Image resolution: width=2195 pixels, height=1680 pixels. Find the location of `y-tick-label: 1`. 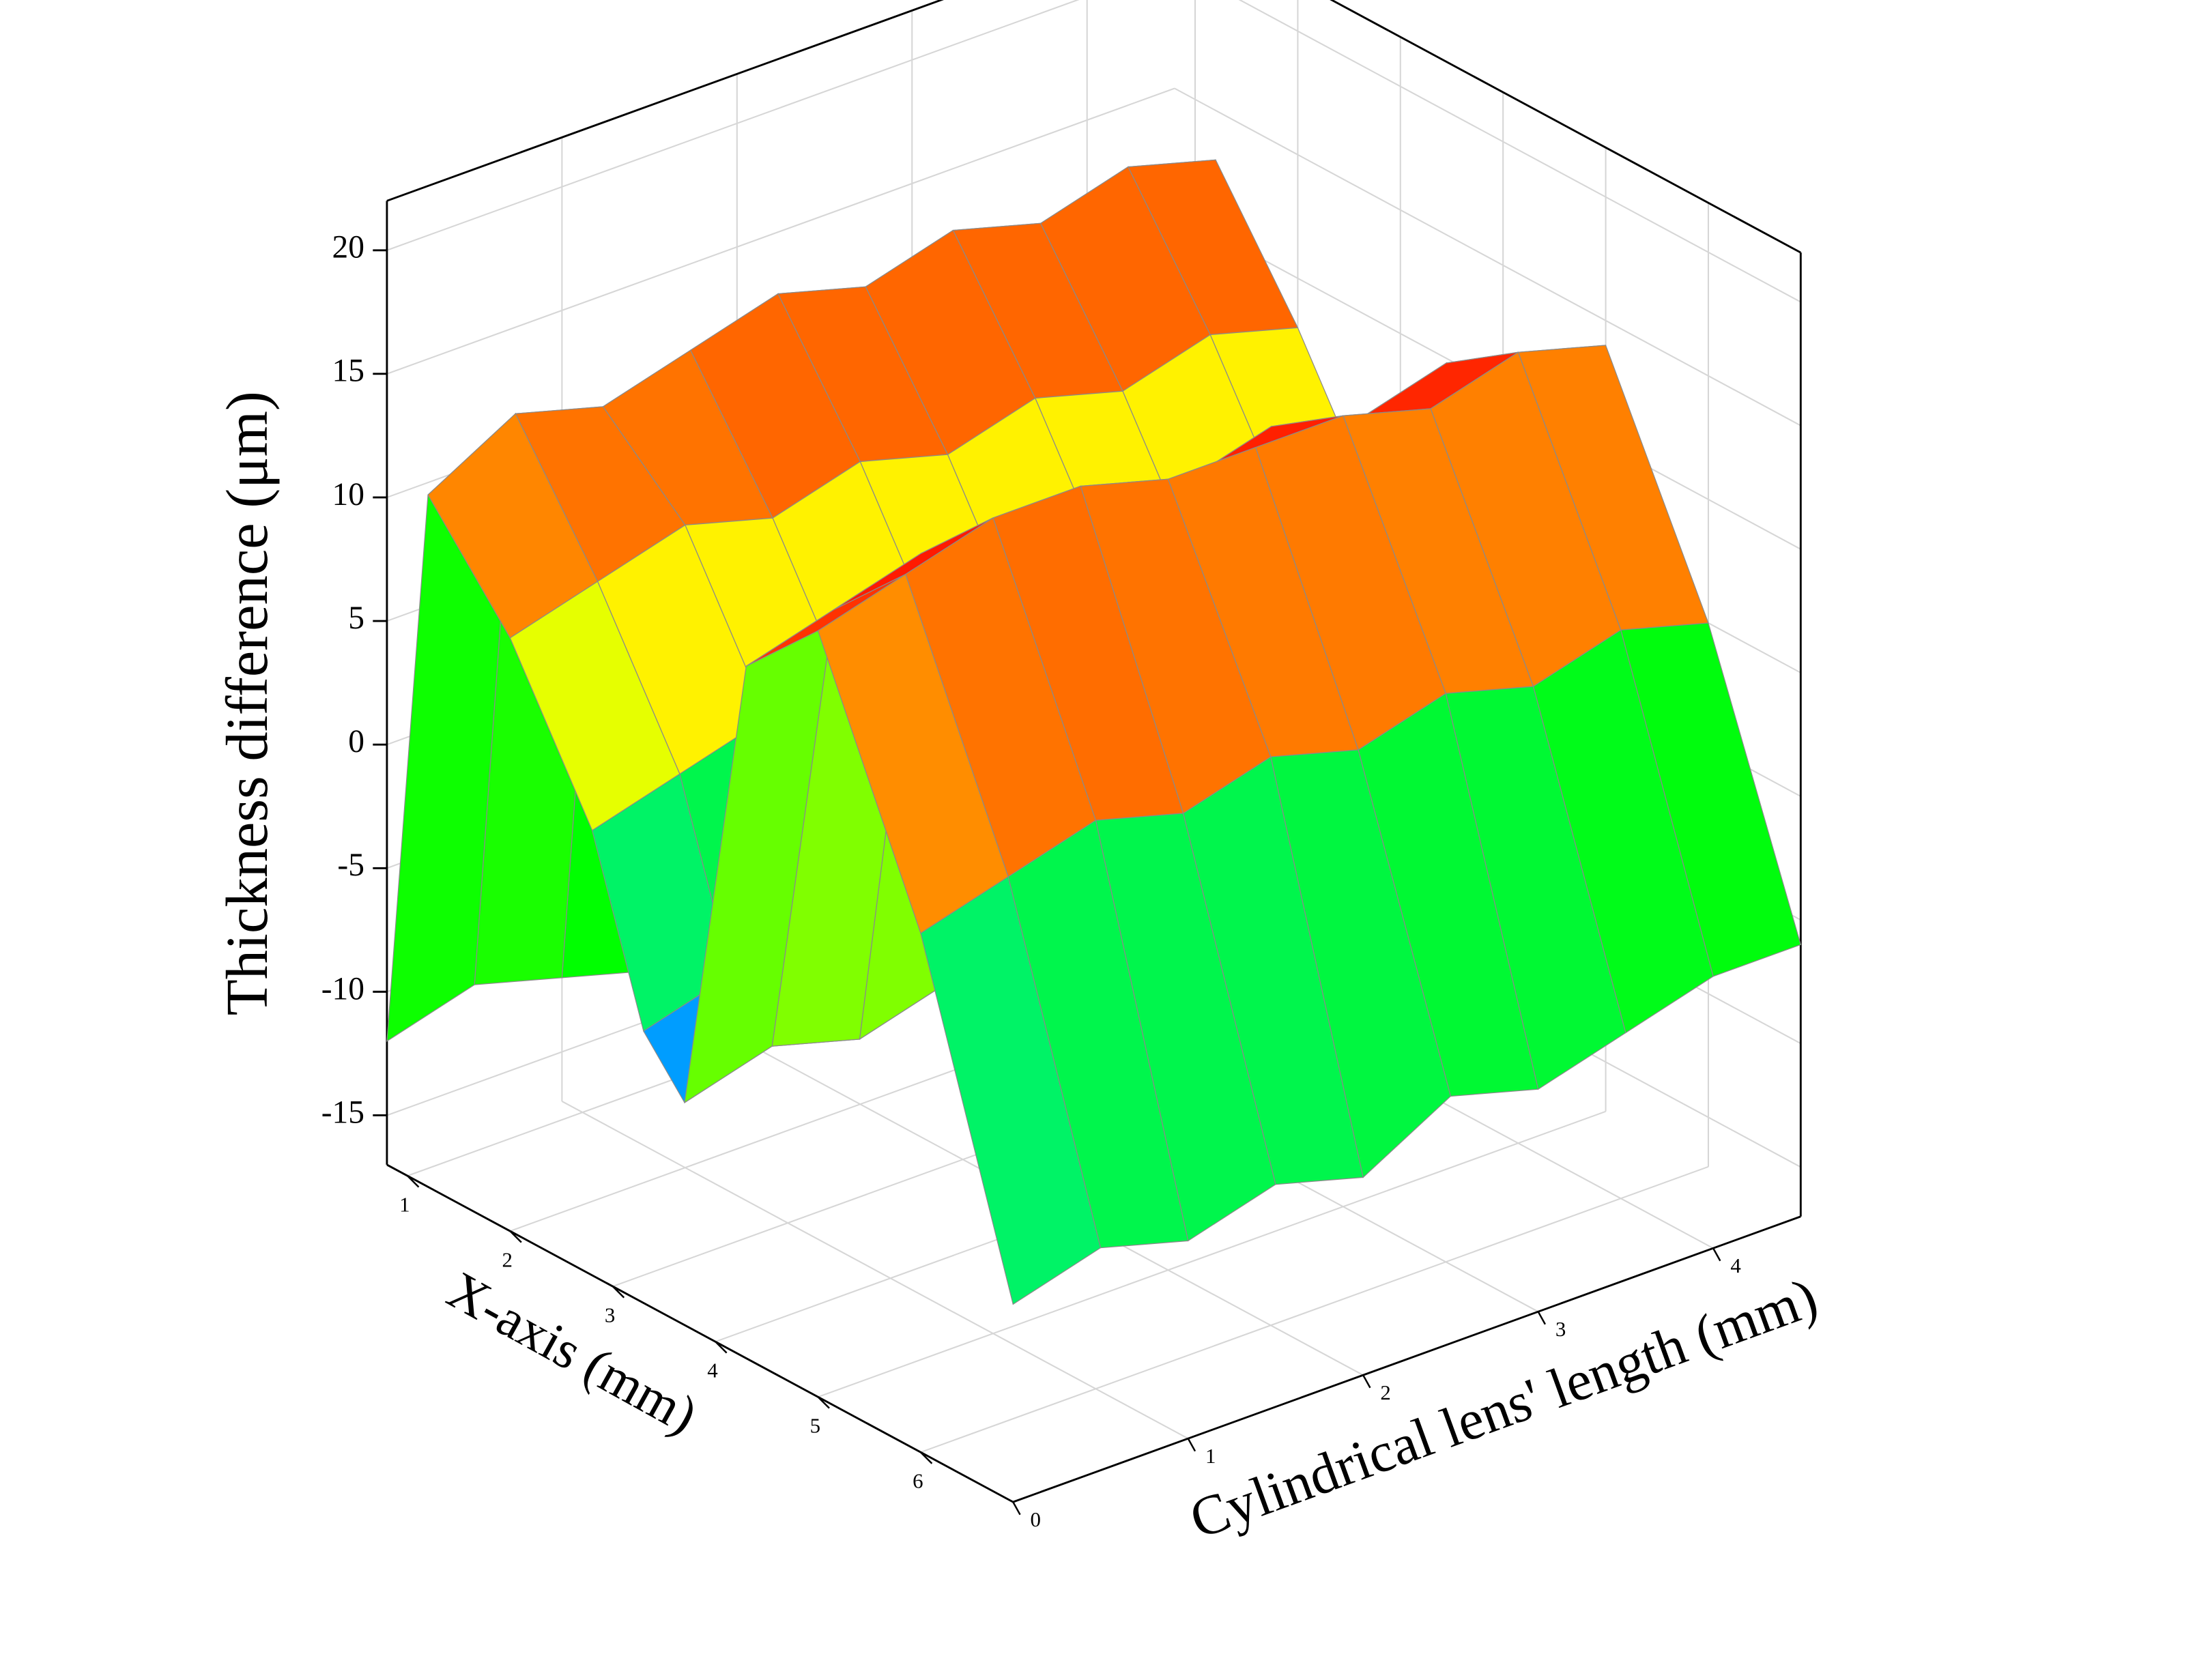

y-tick-label: 1 is located at coordinates (1210, 1456).